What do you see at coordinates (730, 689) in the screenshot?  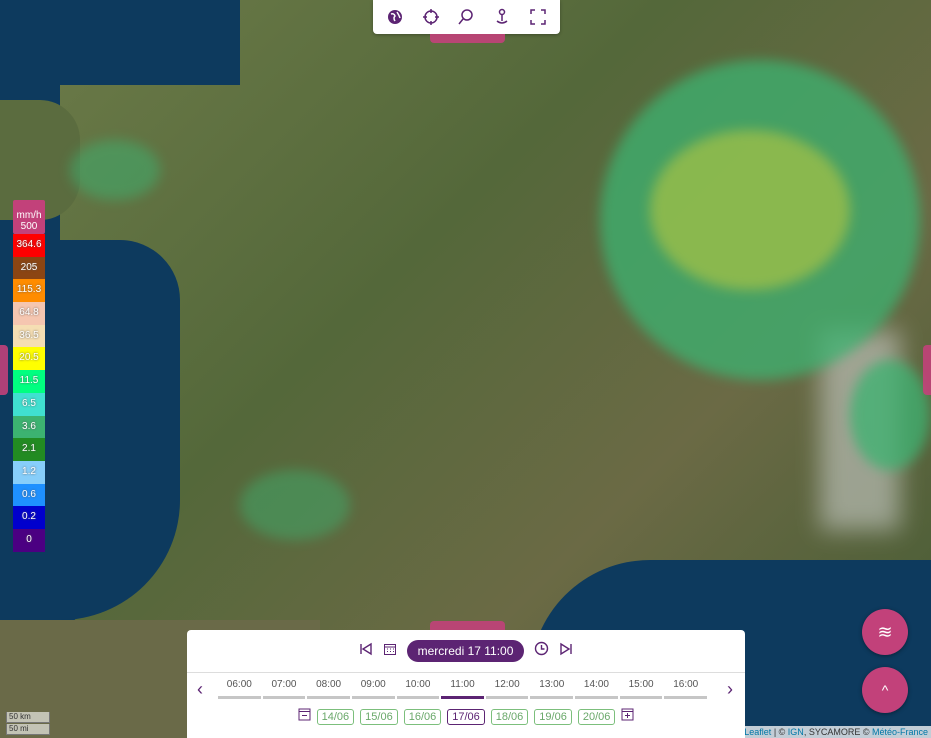 I see `next-hours-button: ›` at bounding box center [730, 689].